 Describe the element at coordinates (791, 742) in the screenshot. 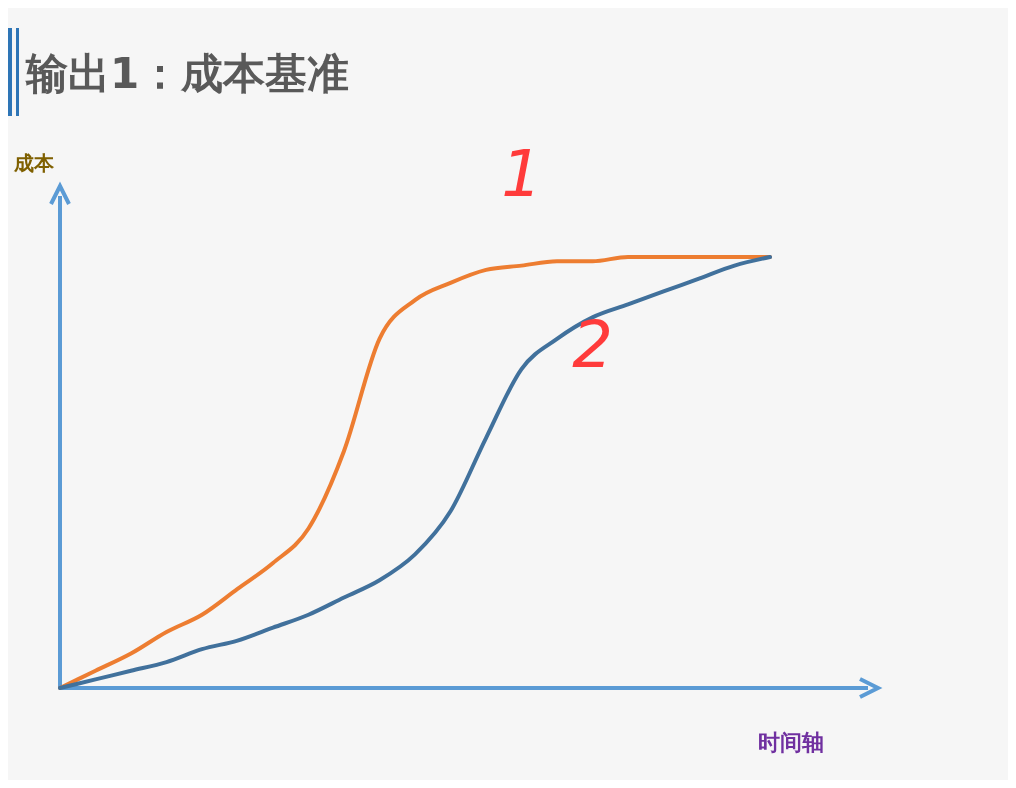

I see `x-axis-title: 时间轴` at that location.